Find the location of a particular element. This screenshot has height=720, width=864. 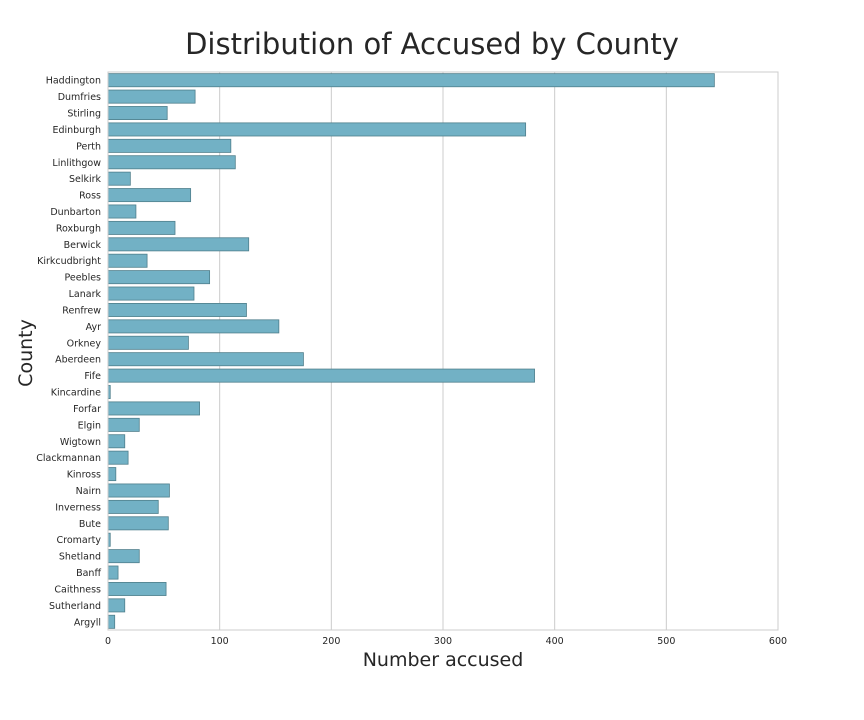

y-tick-label: Haddington is located at coordinates (73, 81).